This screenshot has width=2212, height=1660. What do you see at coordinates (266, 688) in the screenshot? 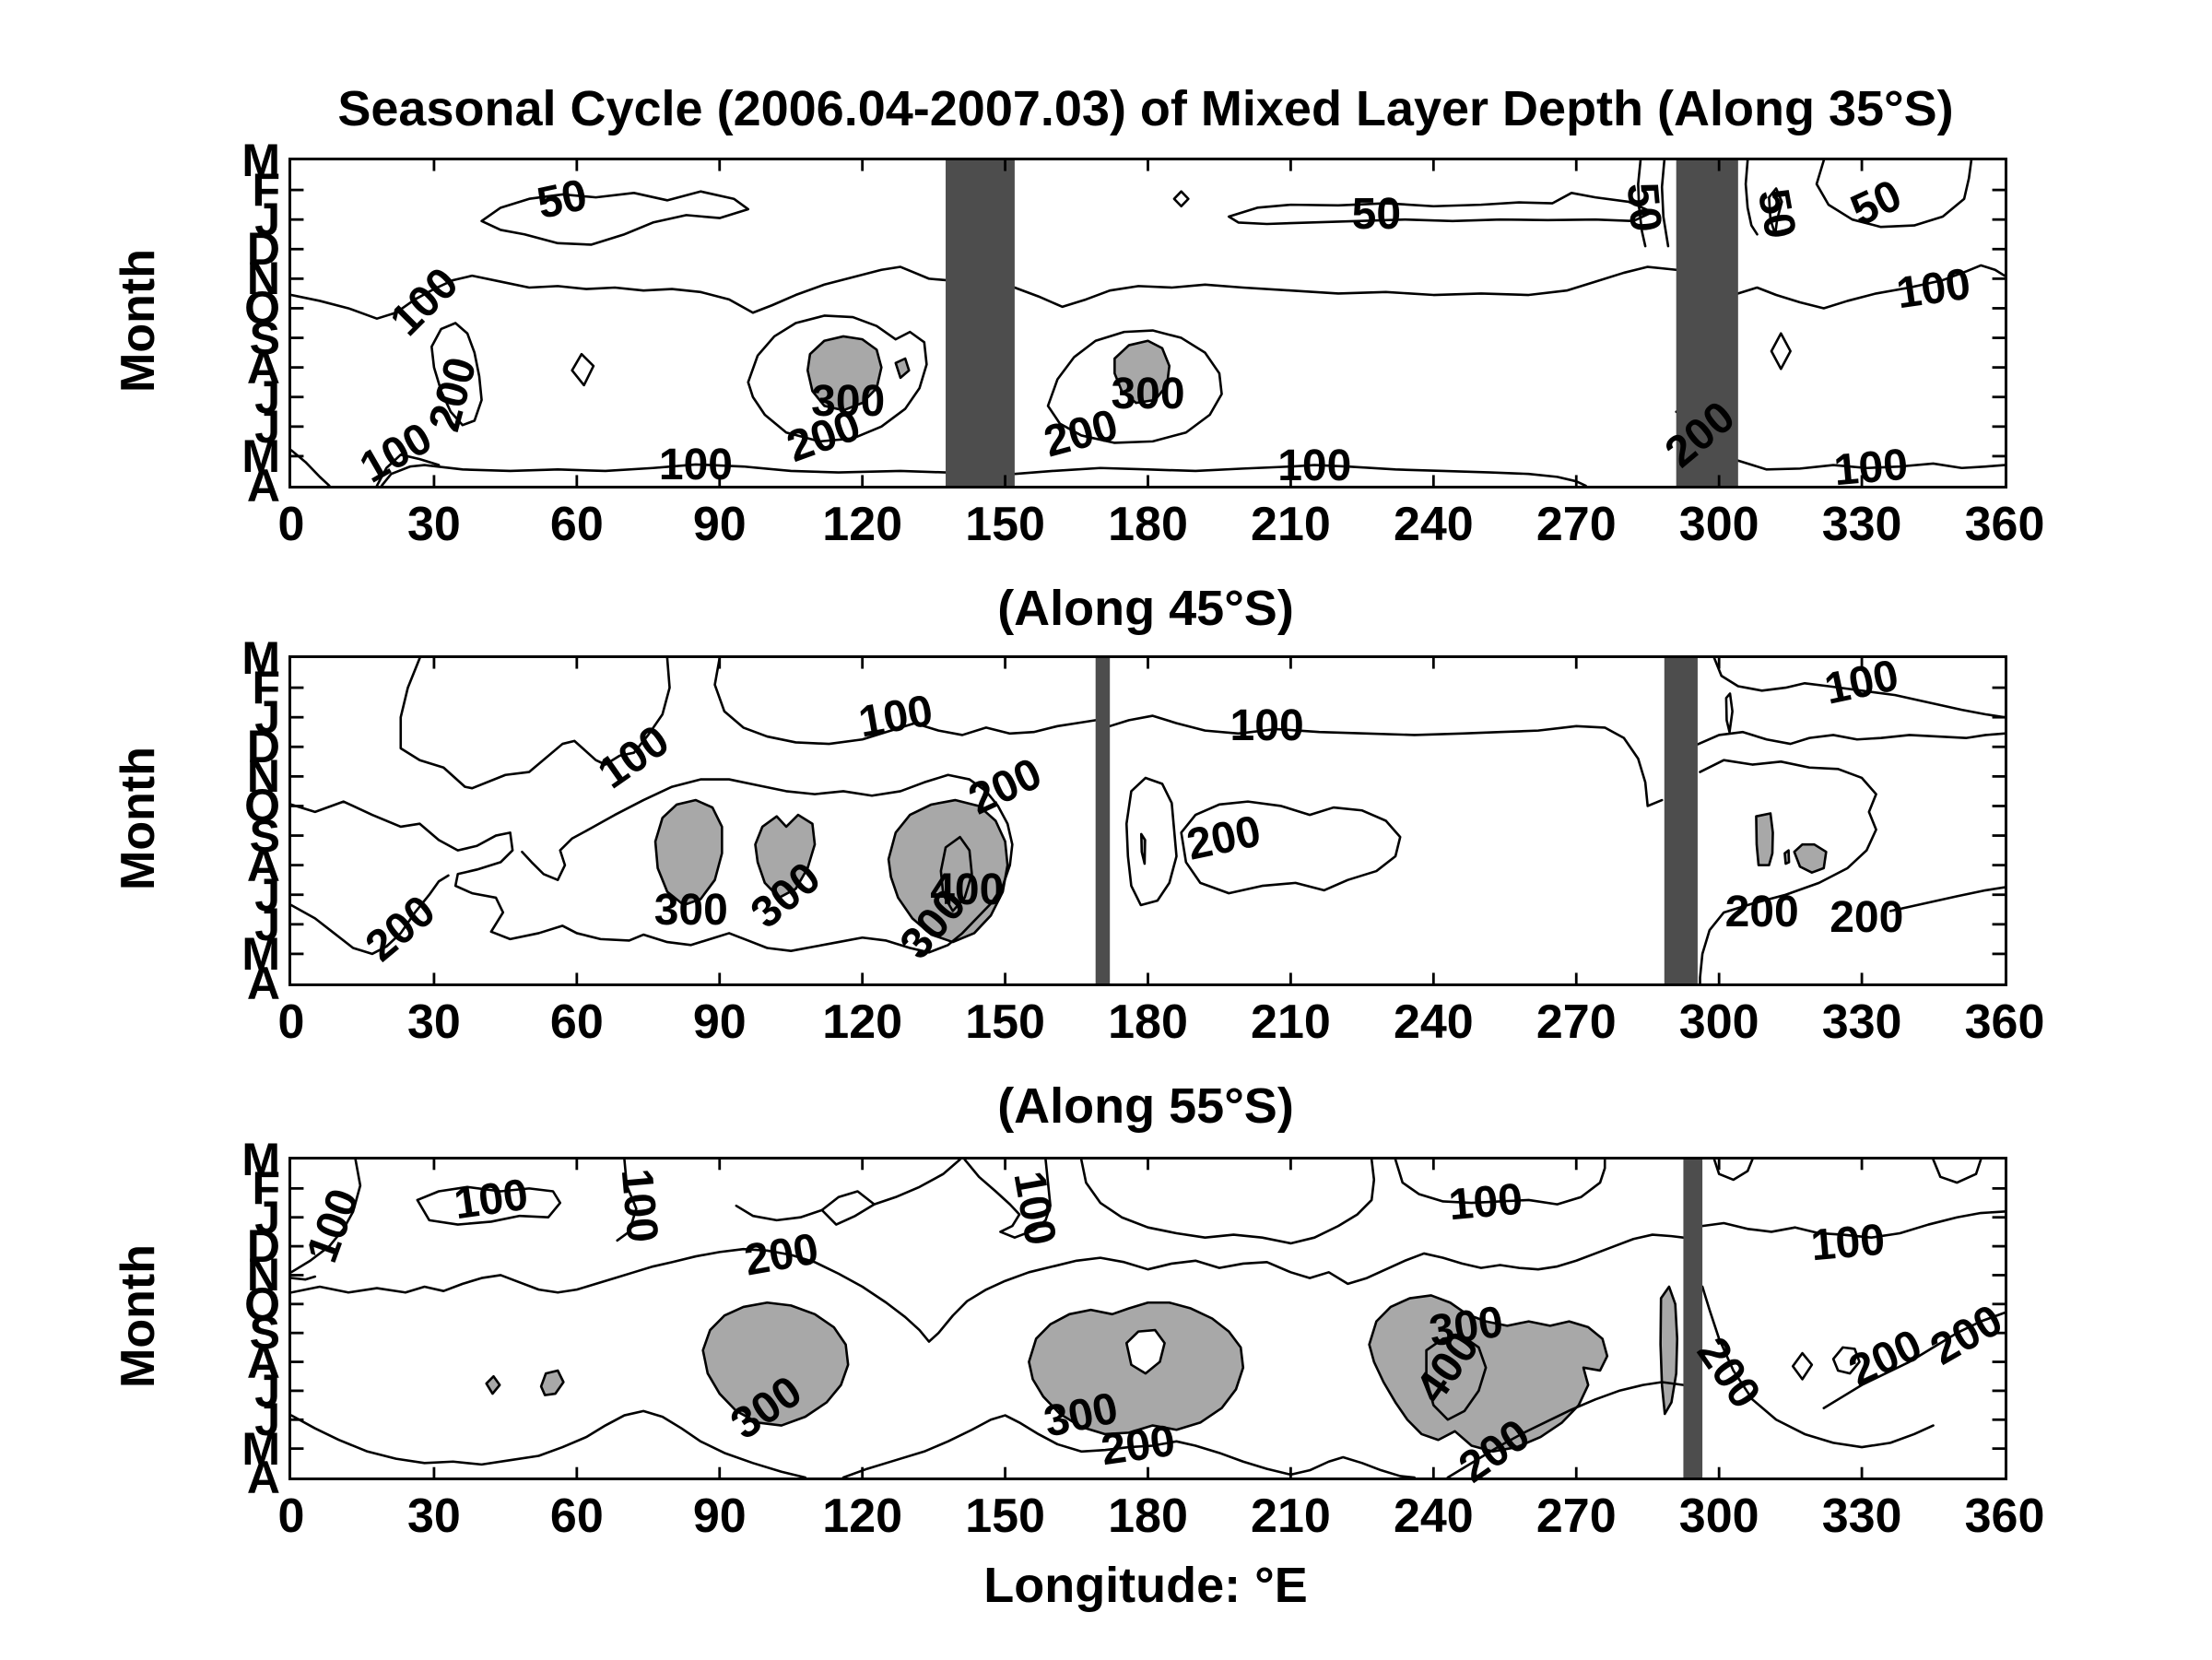
I see `y-tick-label-month: F` at bounding box center [266, 688].